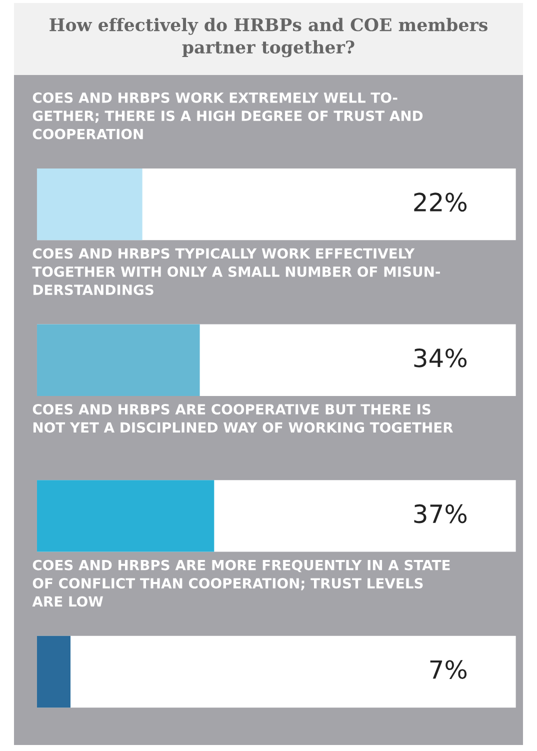  What do you see at coordinates (440, 202) in the screenshot?
I see `data-label: 22%` at bounding box center [440, 202].